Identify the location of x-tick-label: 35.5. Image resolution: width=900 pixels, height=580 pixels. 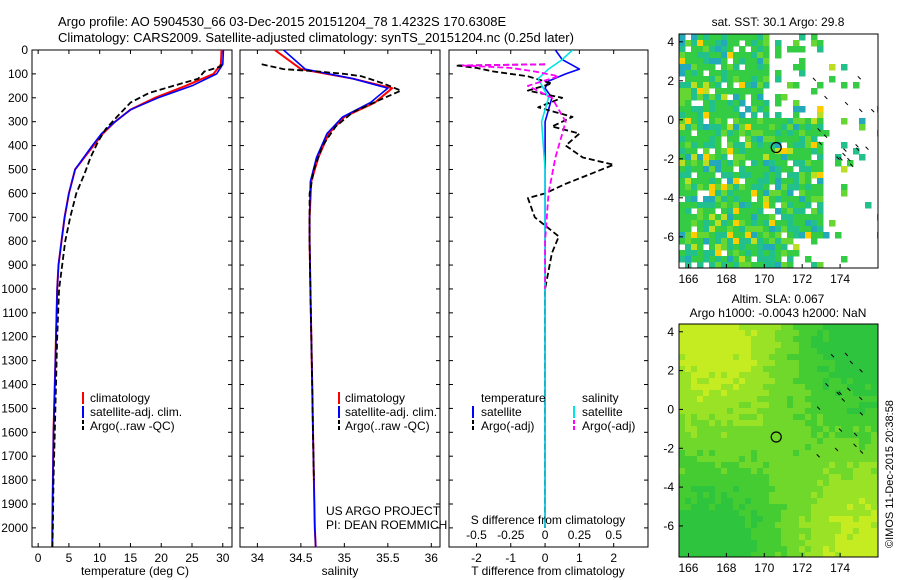
(388, 558).